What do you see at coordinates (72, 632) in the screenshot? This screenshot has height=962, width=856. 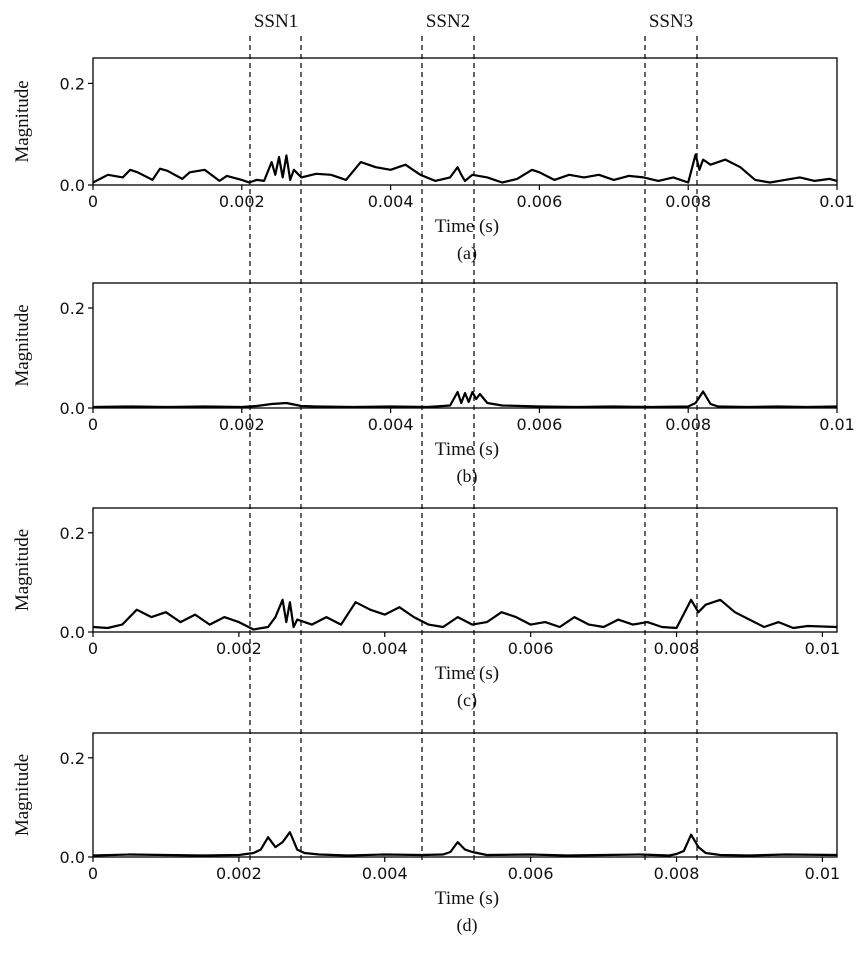 I see `ytick-label-c-0: 0.0` at bounding box center [72, 632].